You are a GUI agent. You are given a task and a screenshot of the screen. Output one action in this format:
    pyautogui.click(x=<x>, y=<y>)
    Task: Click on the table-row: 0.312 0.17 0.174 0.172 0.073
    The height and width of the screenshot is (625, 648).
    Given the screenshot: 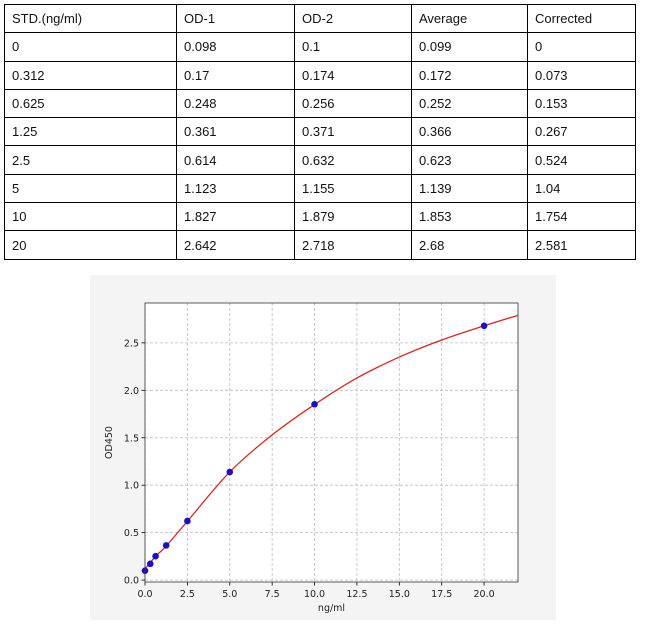 What is the action you would take?
    pyautogui.click(x=320, y=75)
    